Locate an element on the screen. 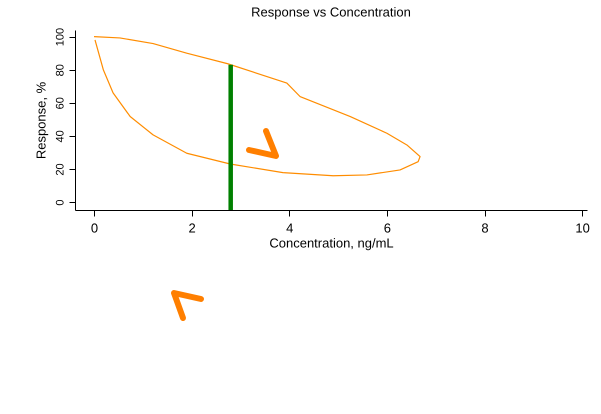 This screenshot has width=601, height=414. x-tick-label: 2 is located at coordinates (192, 228).